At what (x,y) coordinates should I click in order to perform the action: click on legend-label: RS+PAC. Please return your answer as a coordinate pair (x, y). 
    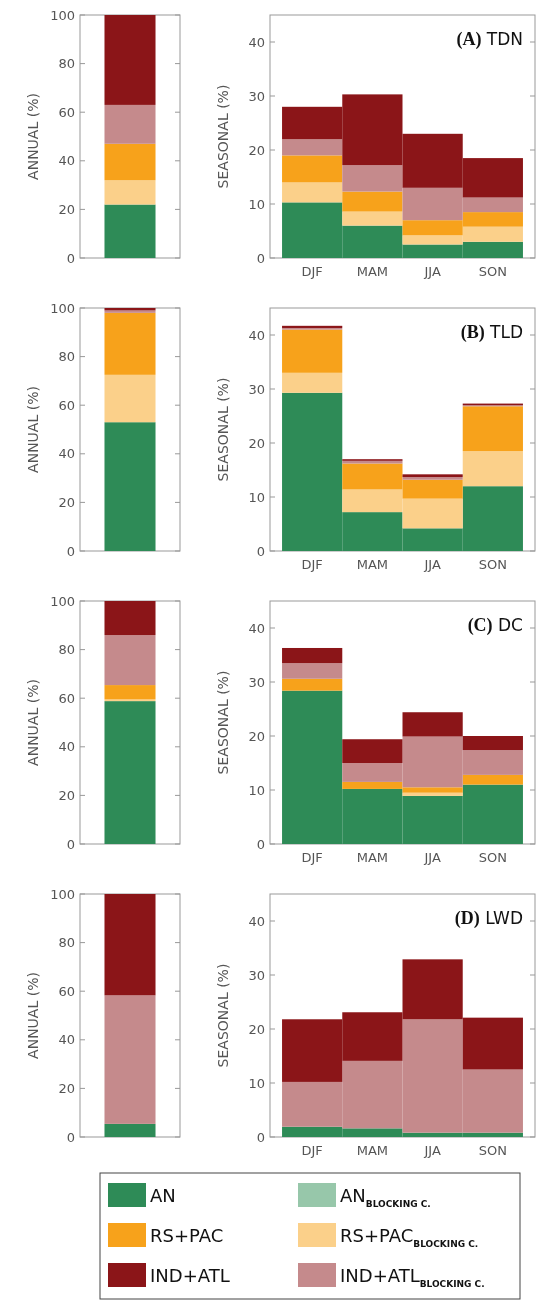
    Looking at the image, I should click on (187, 1235).